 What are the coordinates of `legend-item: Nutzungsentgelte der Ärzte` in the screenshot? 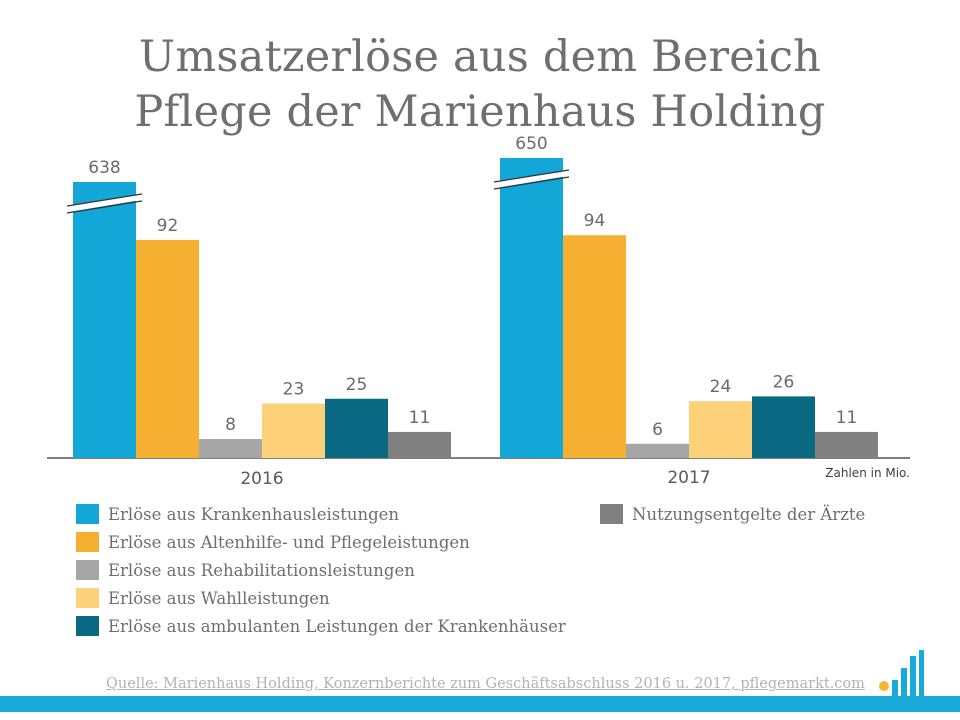 It's located at (732, 514).